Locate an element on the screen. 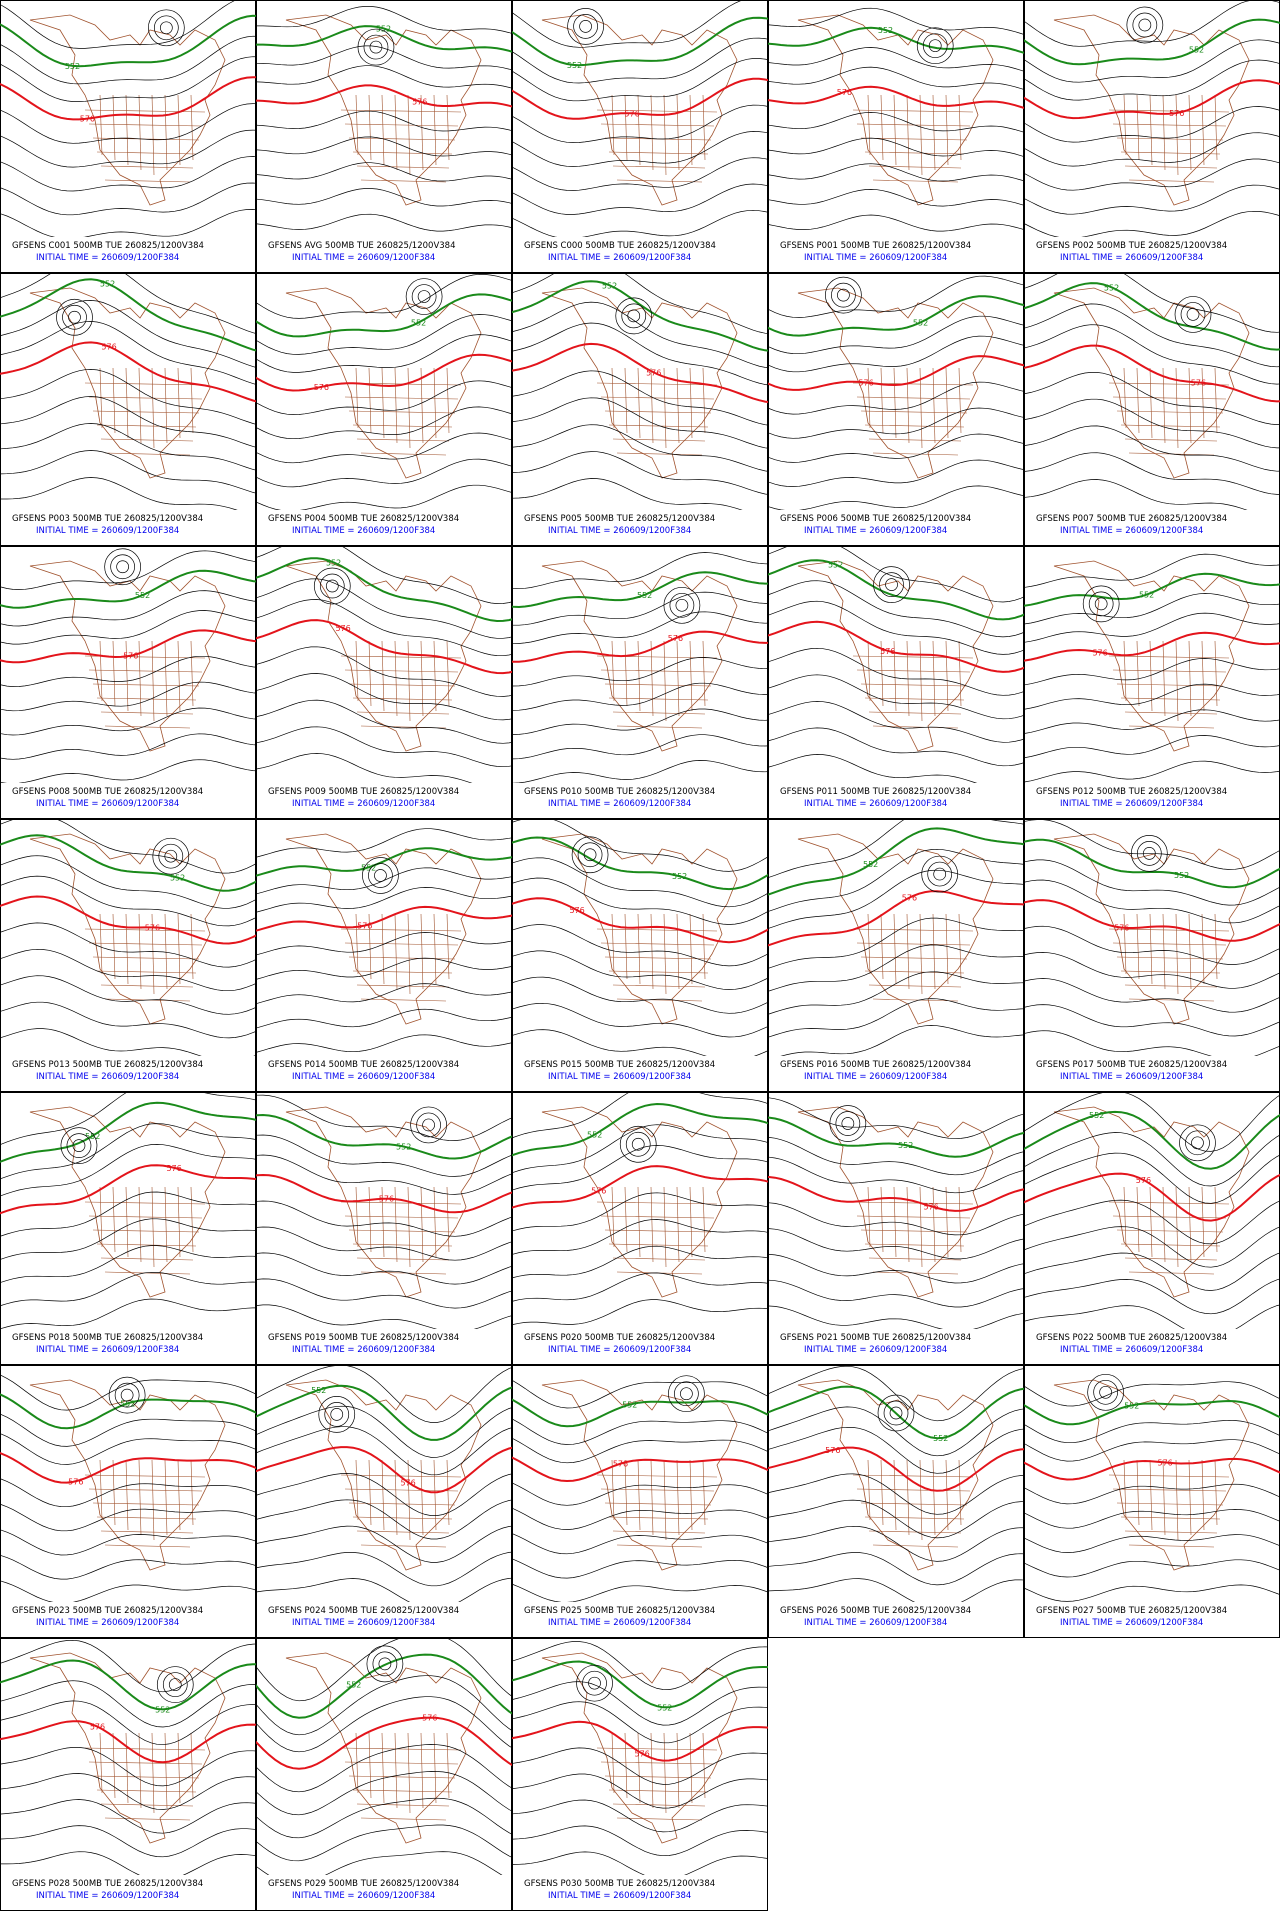  panel-title: GFSENS P006 500MB TUE 260825/1200V384 is located at coordinates (875, 519).